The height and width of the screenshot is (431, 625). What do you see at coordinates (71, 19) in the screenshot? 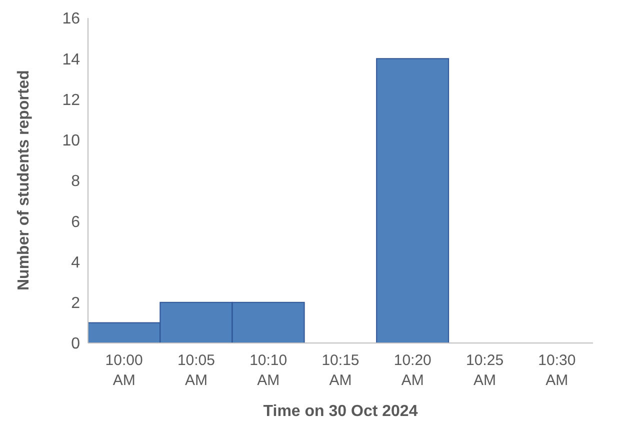
I see `y-tick-label: 16` at bounding box center [71, 19].